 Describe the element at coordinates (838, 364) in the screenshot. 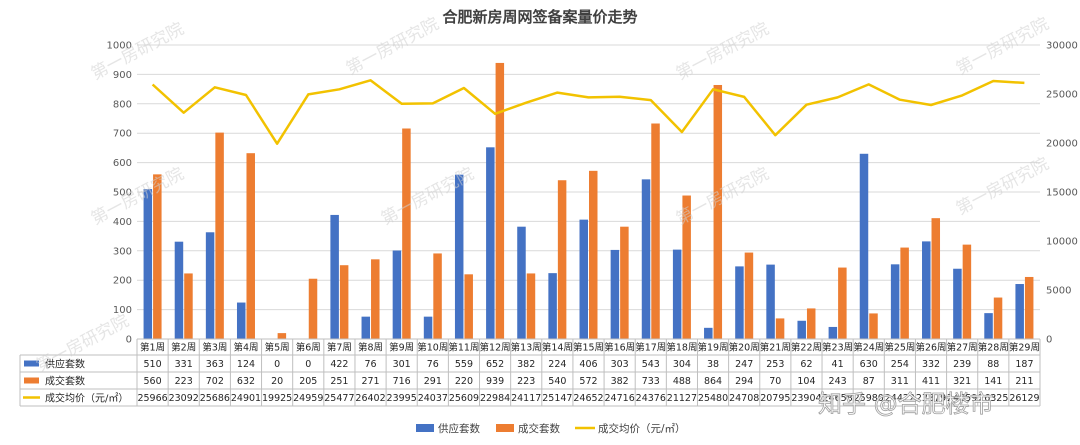

I see `table-cell: 41` at that location.